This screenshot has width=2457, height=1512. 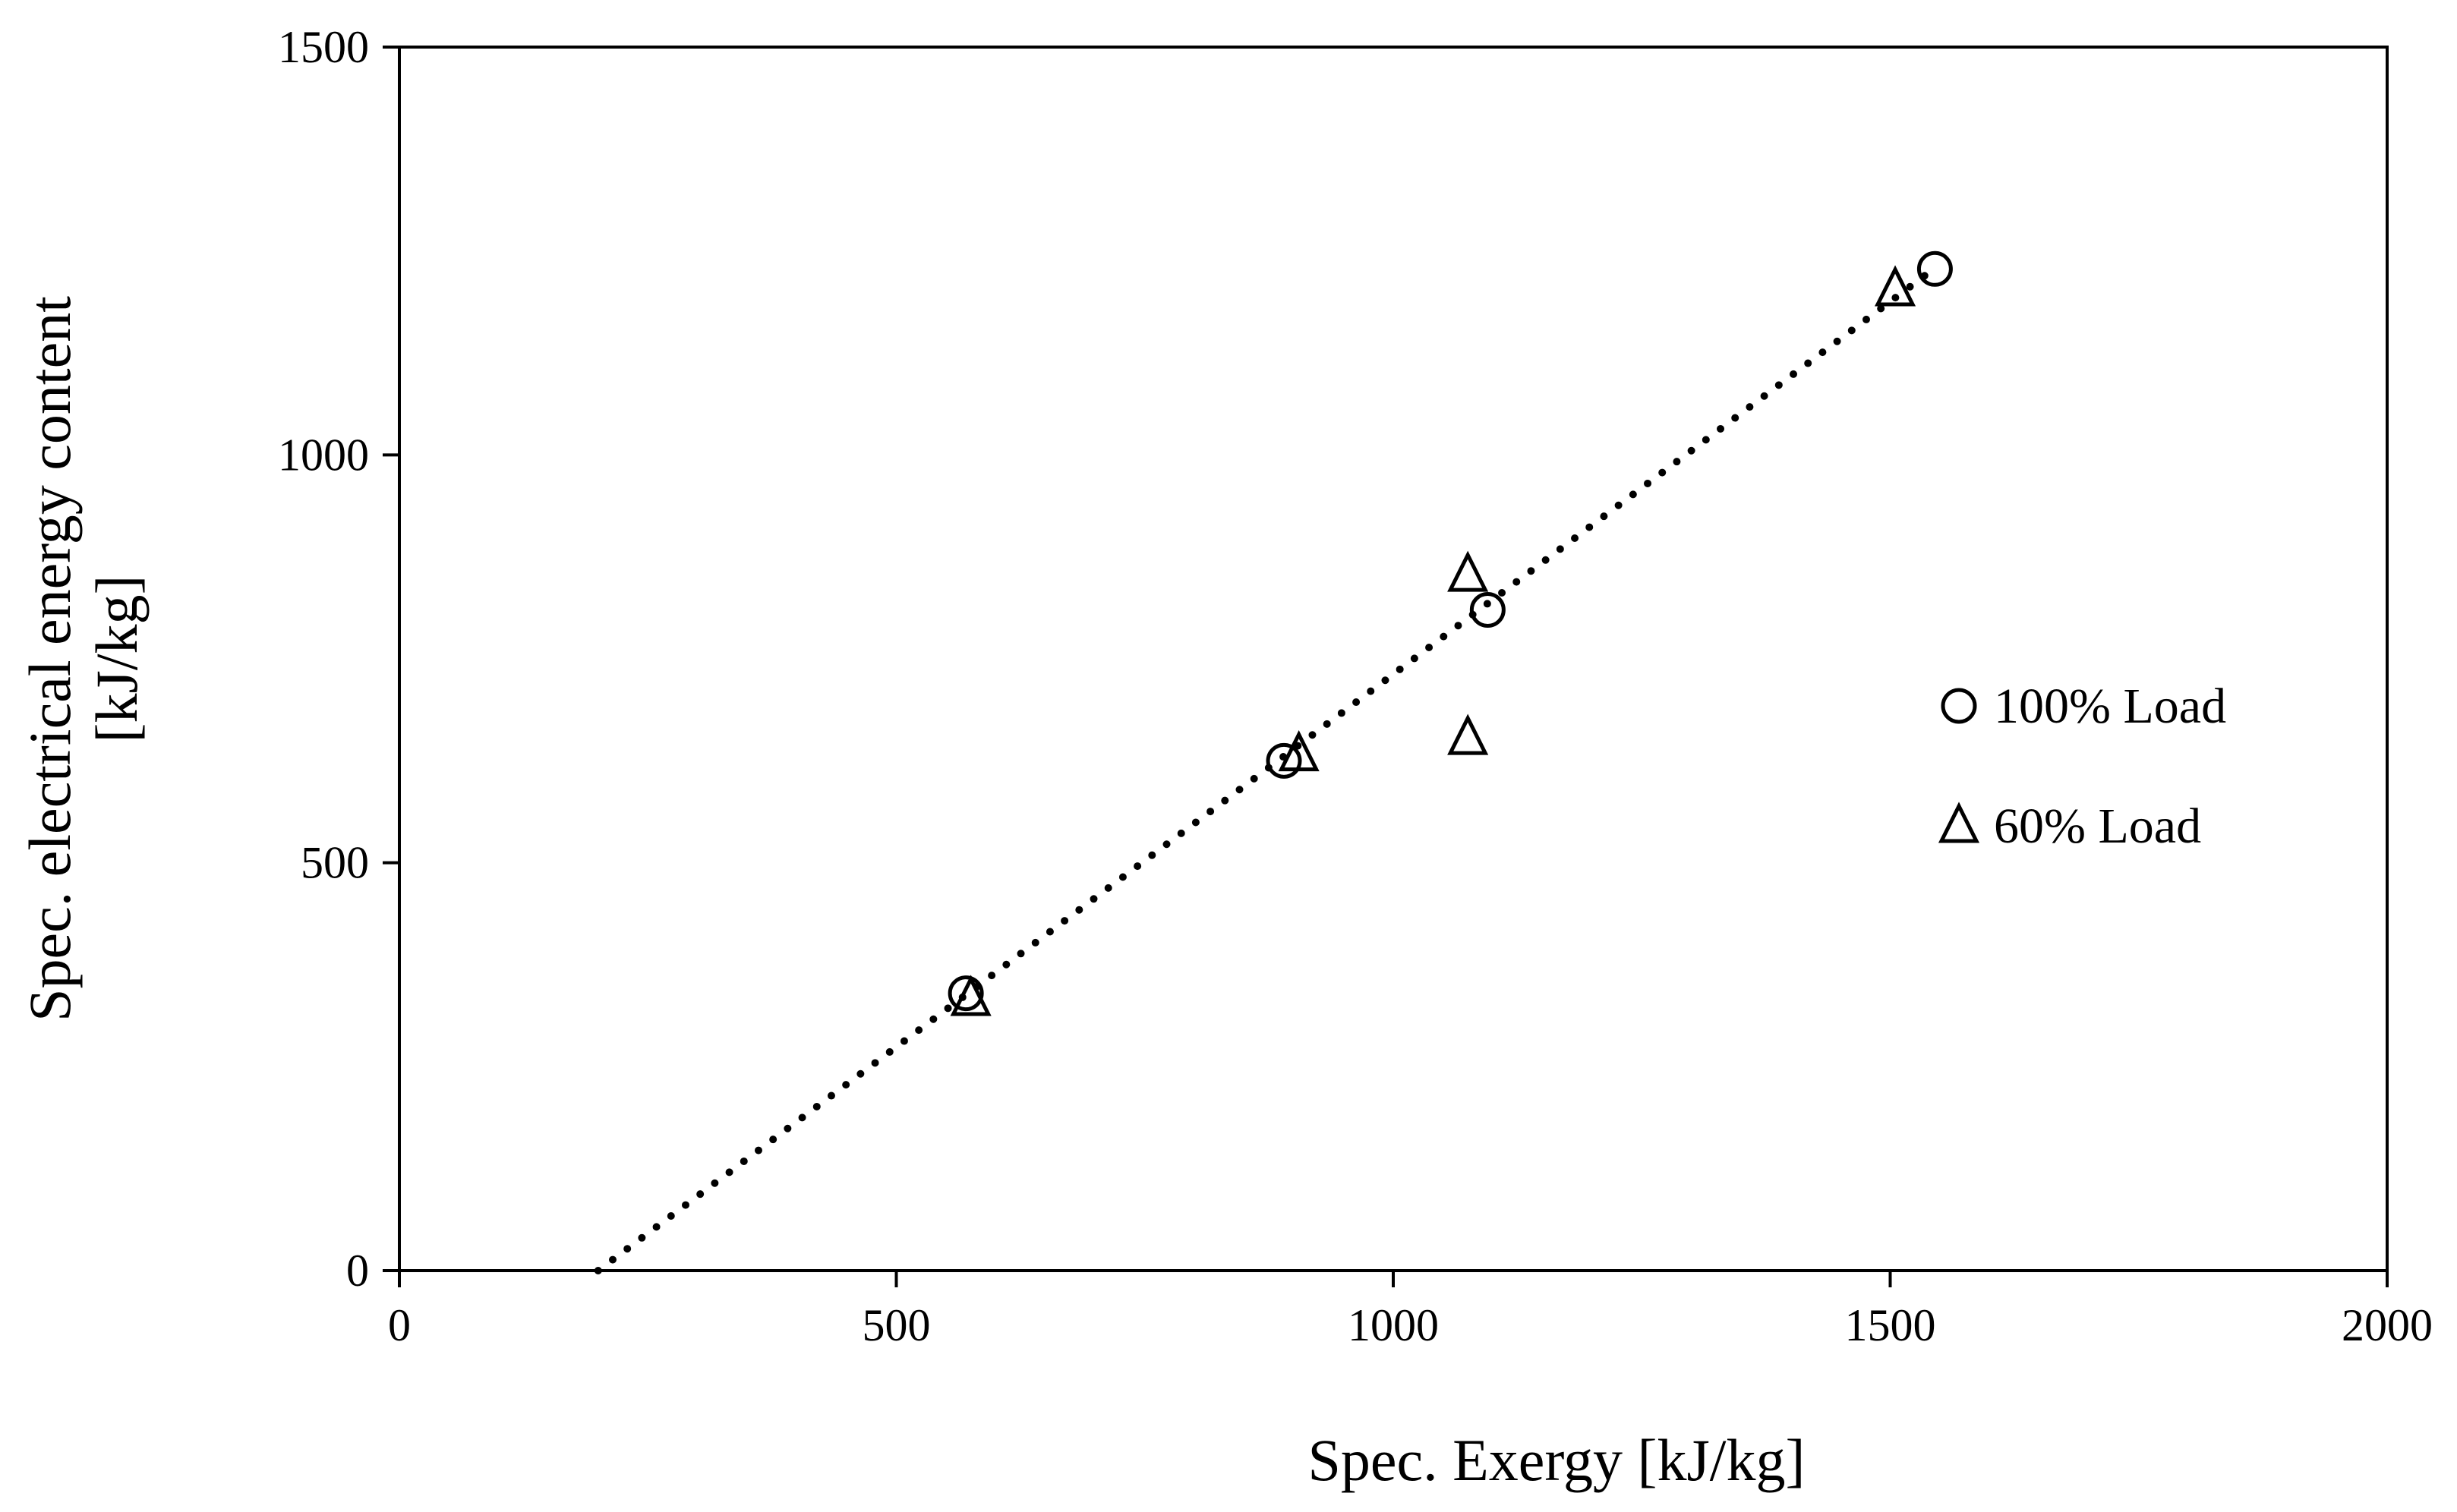 I want to click on y-tick-label: 0, so click(x=357, y=1271).